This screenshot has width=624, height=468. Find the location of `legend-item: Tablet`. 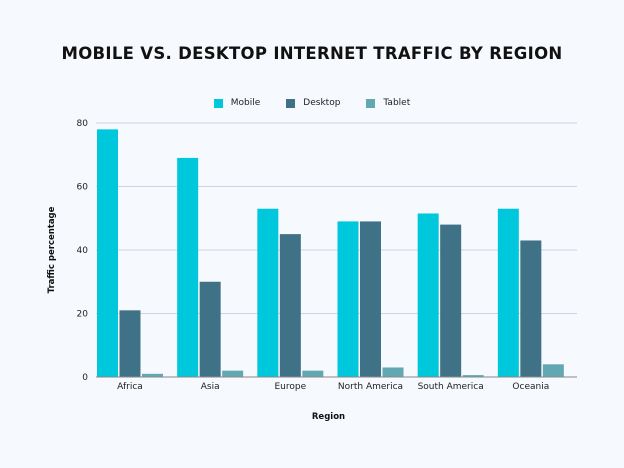

legend-item: Tablet is located at coordinates (388, 103).